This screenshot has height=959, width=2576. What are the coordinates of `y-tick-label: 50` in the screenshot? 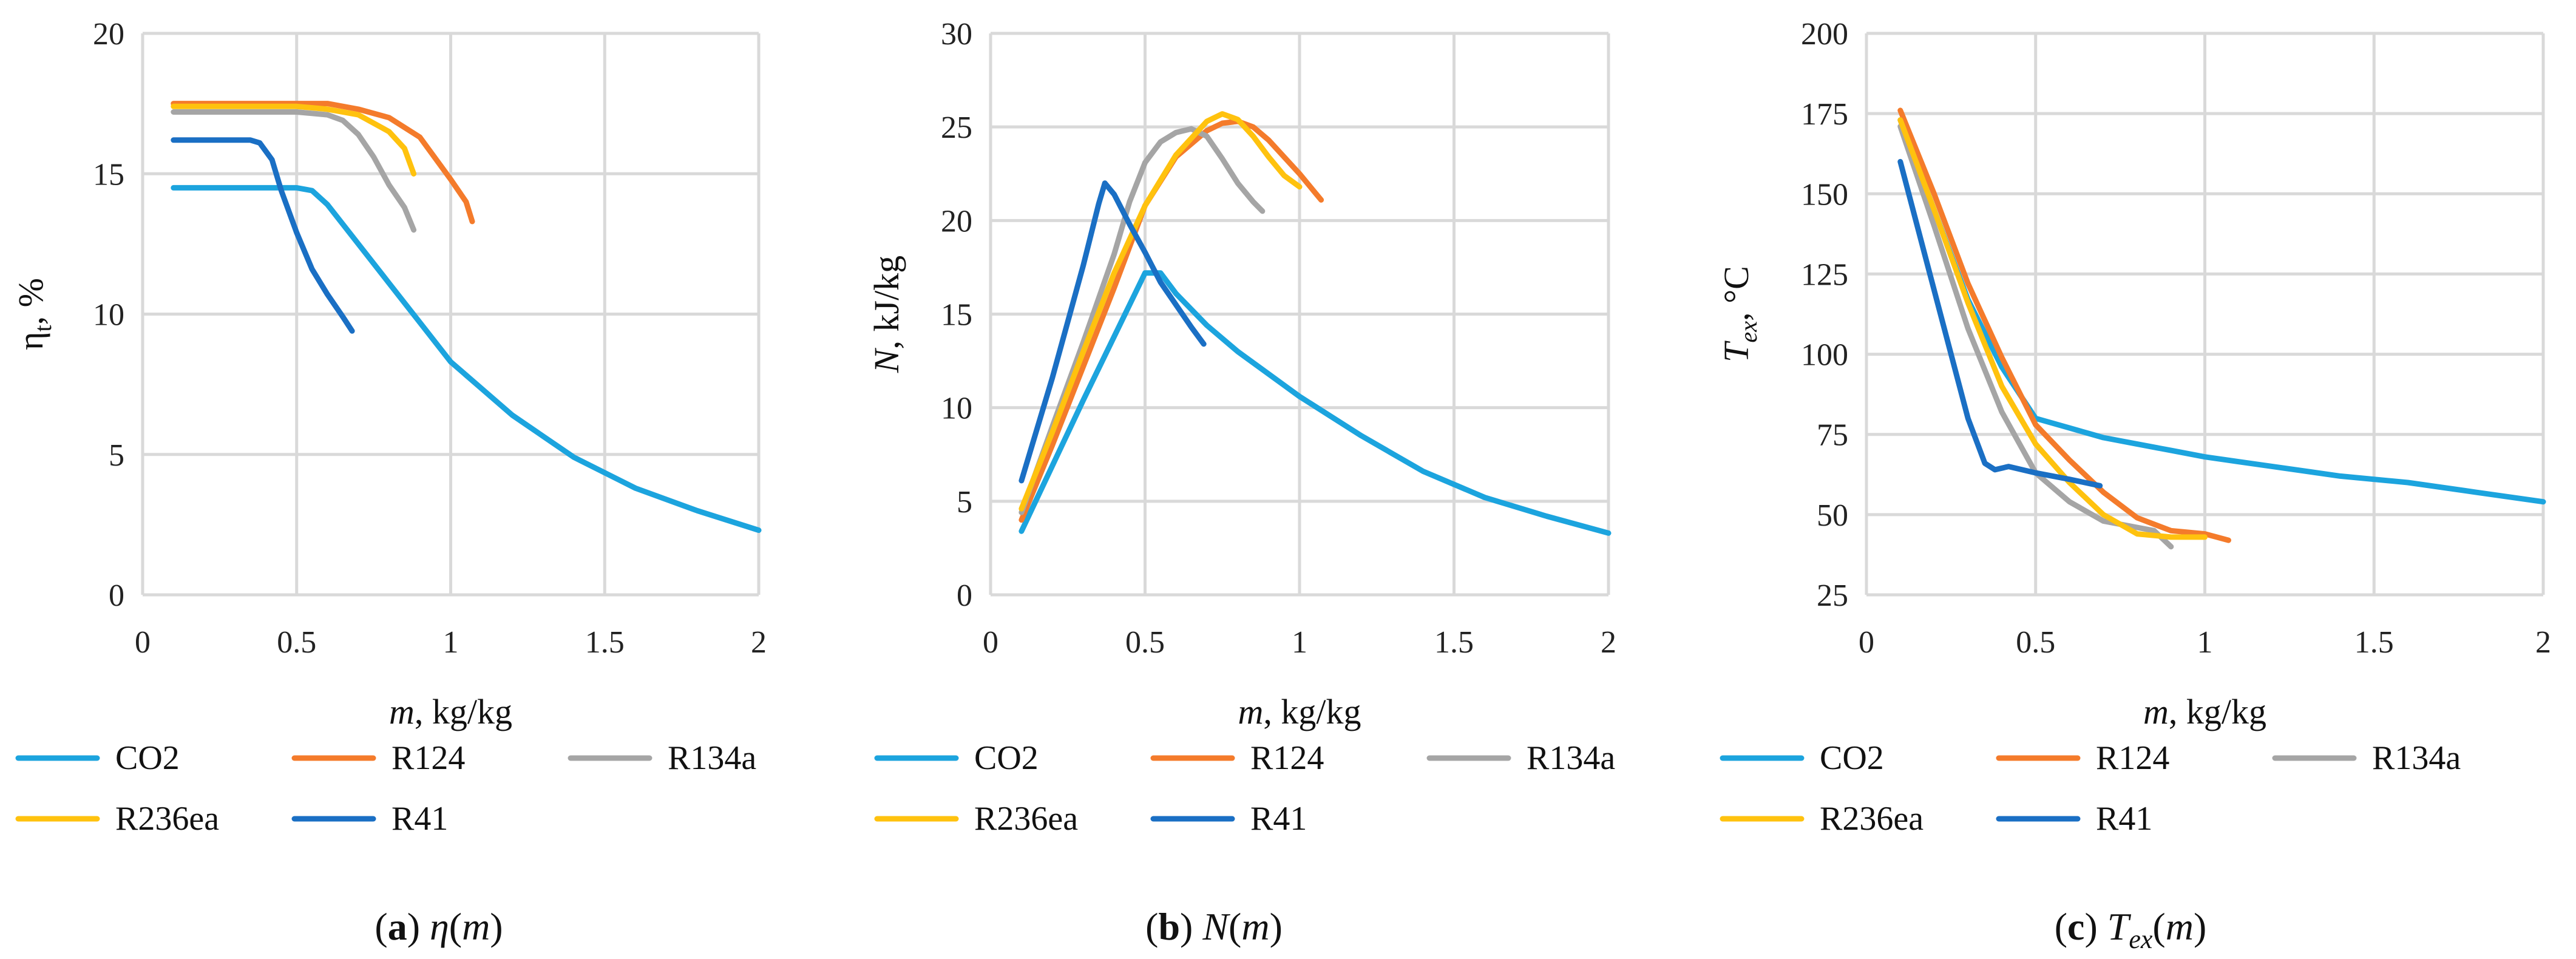 It's located at (1833, 515).